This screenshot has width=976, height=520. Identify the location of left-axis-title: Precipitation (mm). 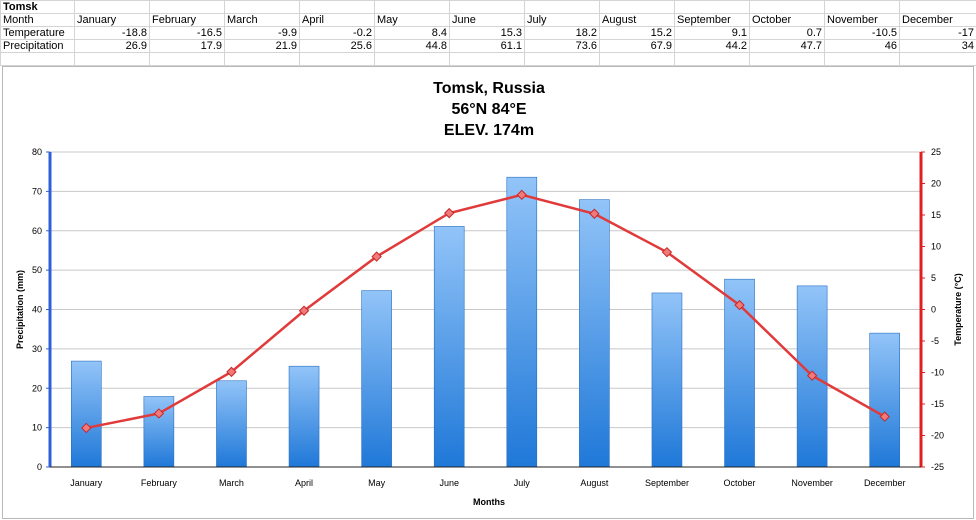
(20, 309).